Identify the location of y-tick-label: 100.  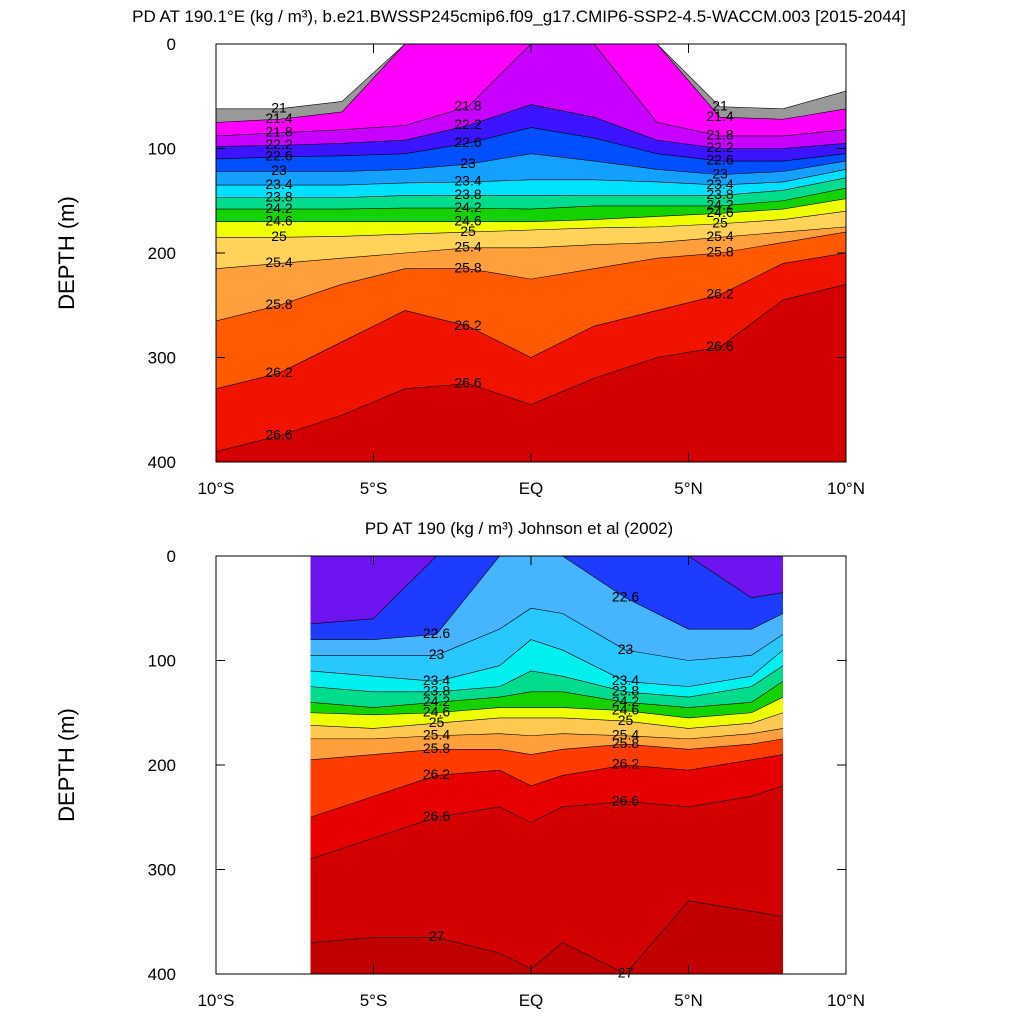
(162, 149).